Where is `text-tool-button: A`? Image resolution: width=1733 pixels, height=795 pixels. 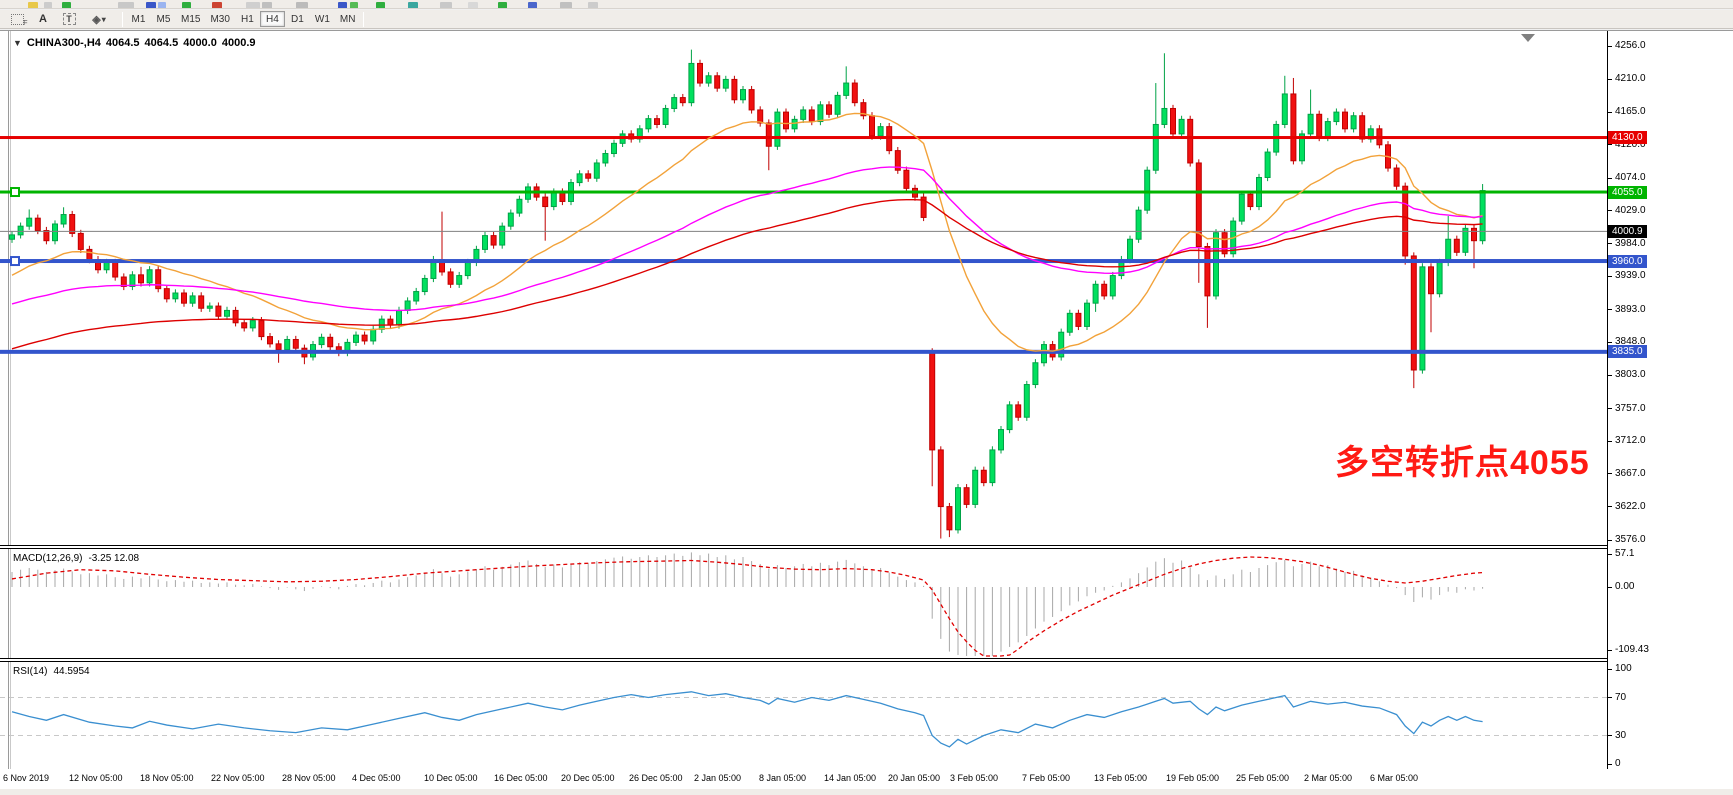
text-tool-button: A is located at coordinates (43, 19).